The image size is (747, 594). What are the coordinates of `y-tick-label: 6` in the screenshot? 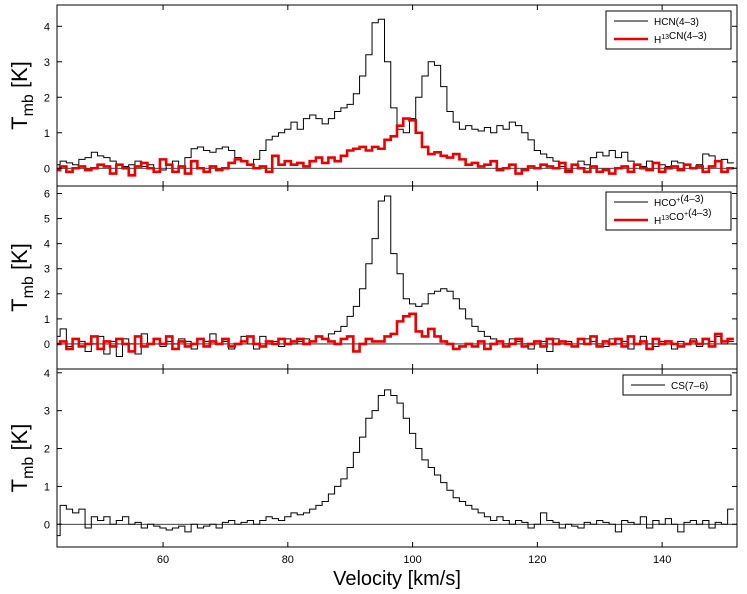 It's located at (47, 195).